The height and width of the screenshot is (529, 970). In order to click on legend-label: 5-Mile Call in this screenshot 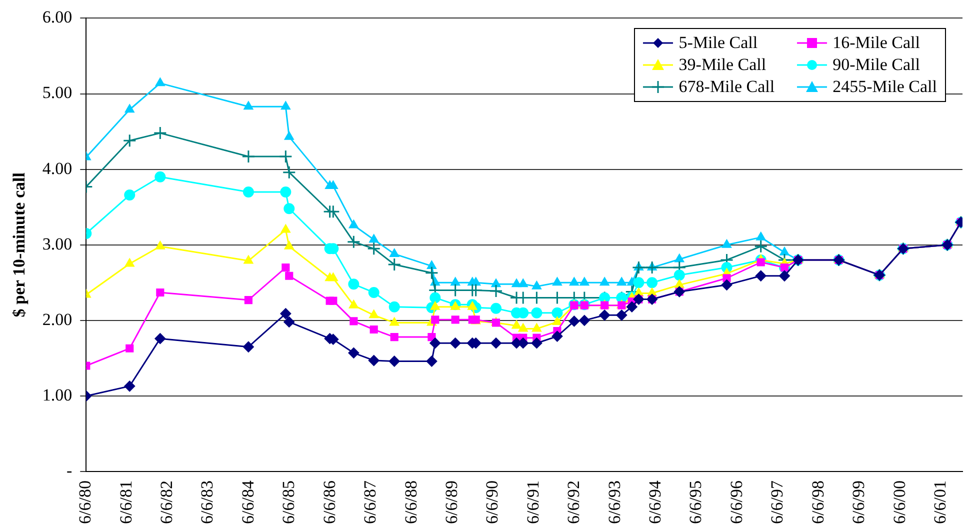, I will do `click(718, 43)`.